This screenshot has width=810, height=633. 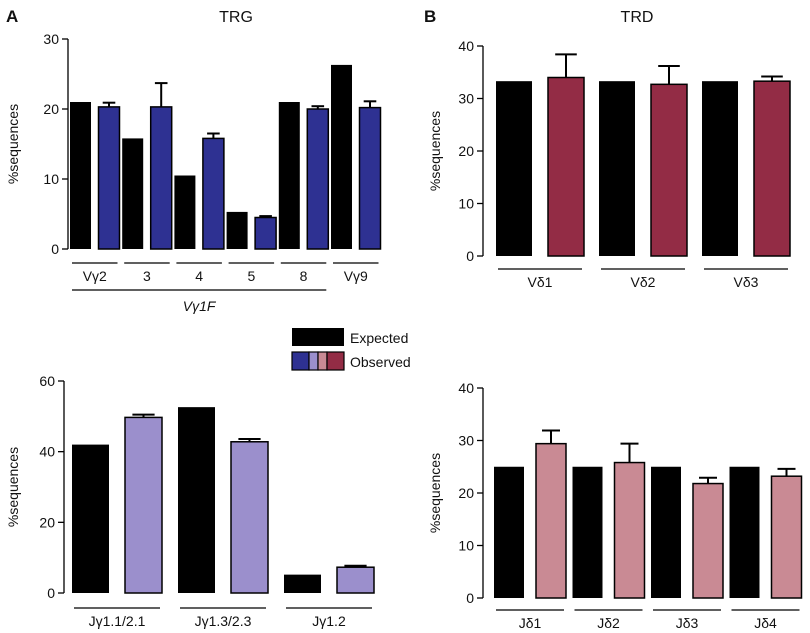 What do you see at coordinates (335, 361) in the screenshot?
I see `legend-observed-swatch-trd-v` at bounding box center [335, 361].